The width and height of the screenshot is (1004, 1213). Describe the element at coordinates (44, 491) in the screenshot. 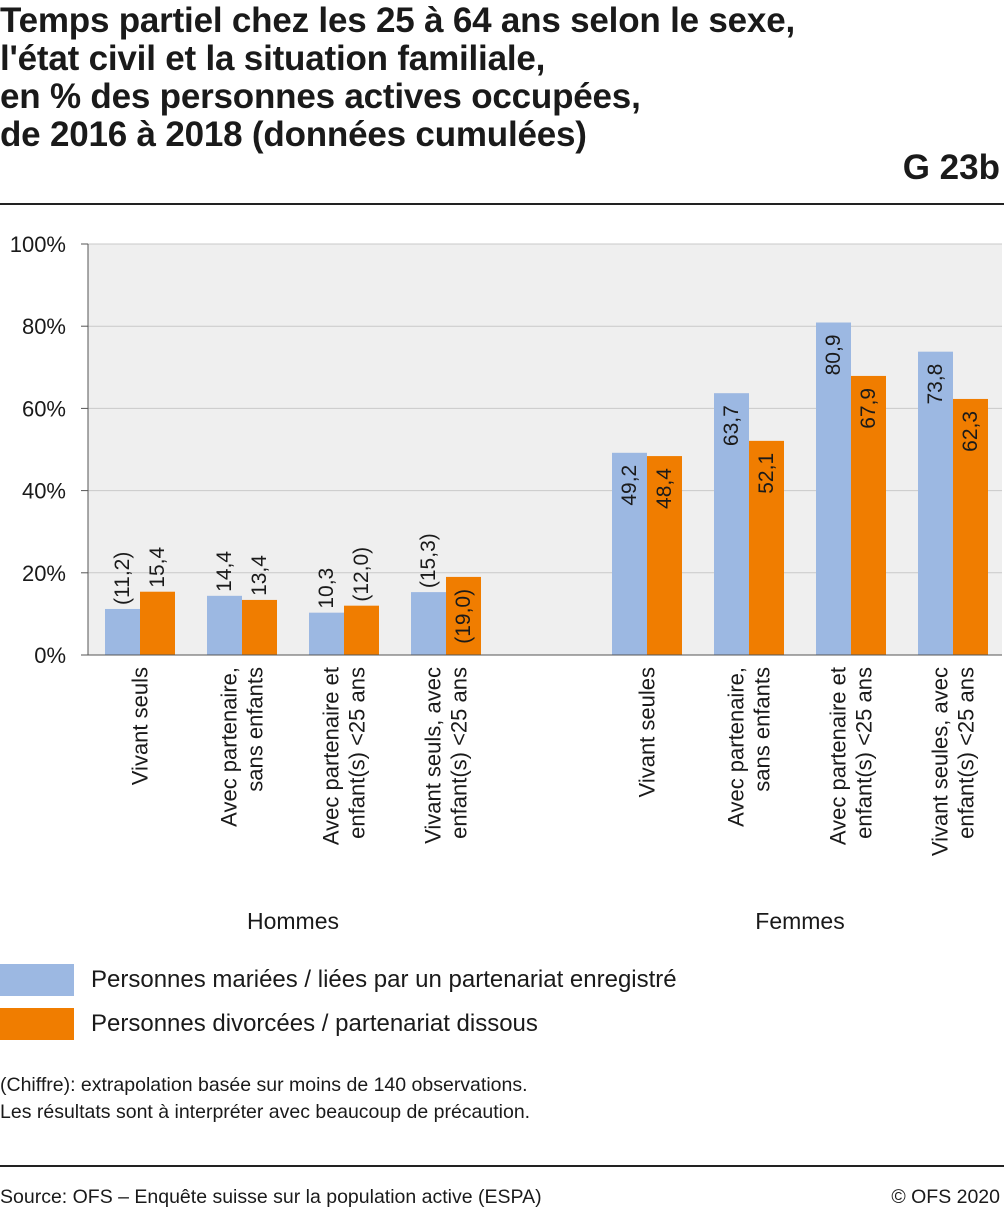

I see `y-tick-label: 40%` at that location.